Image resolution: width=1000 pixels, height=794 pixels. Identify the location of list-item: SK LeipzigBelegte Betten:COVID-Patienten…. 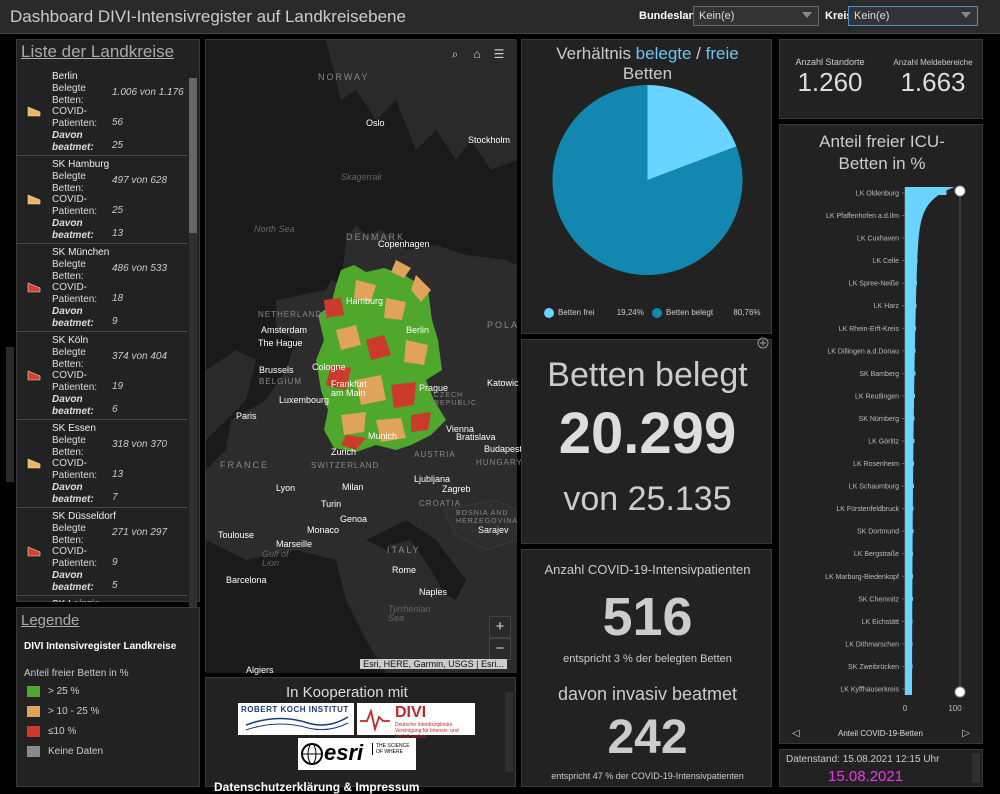
(102, 599).